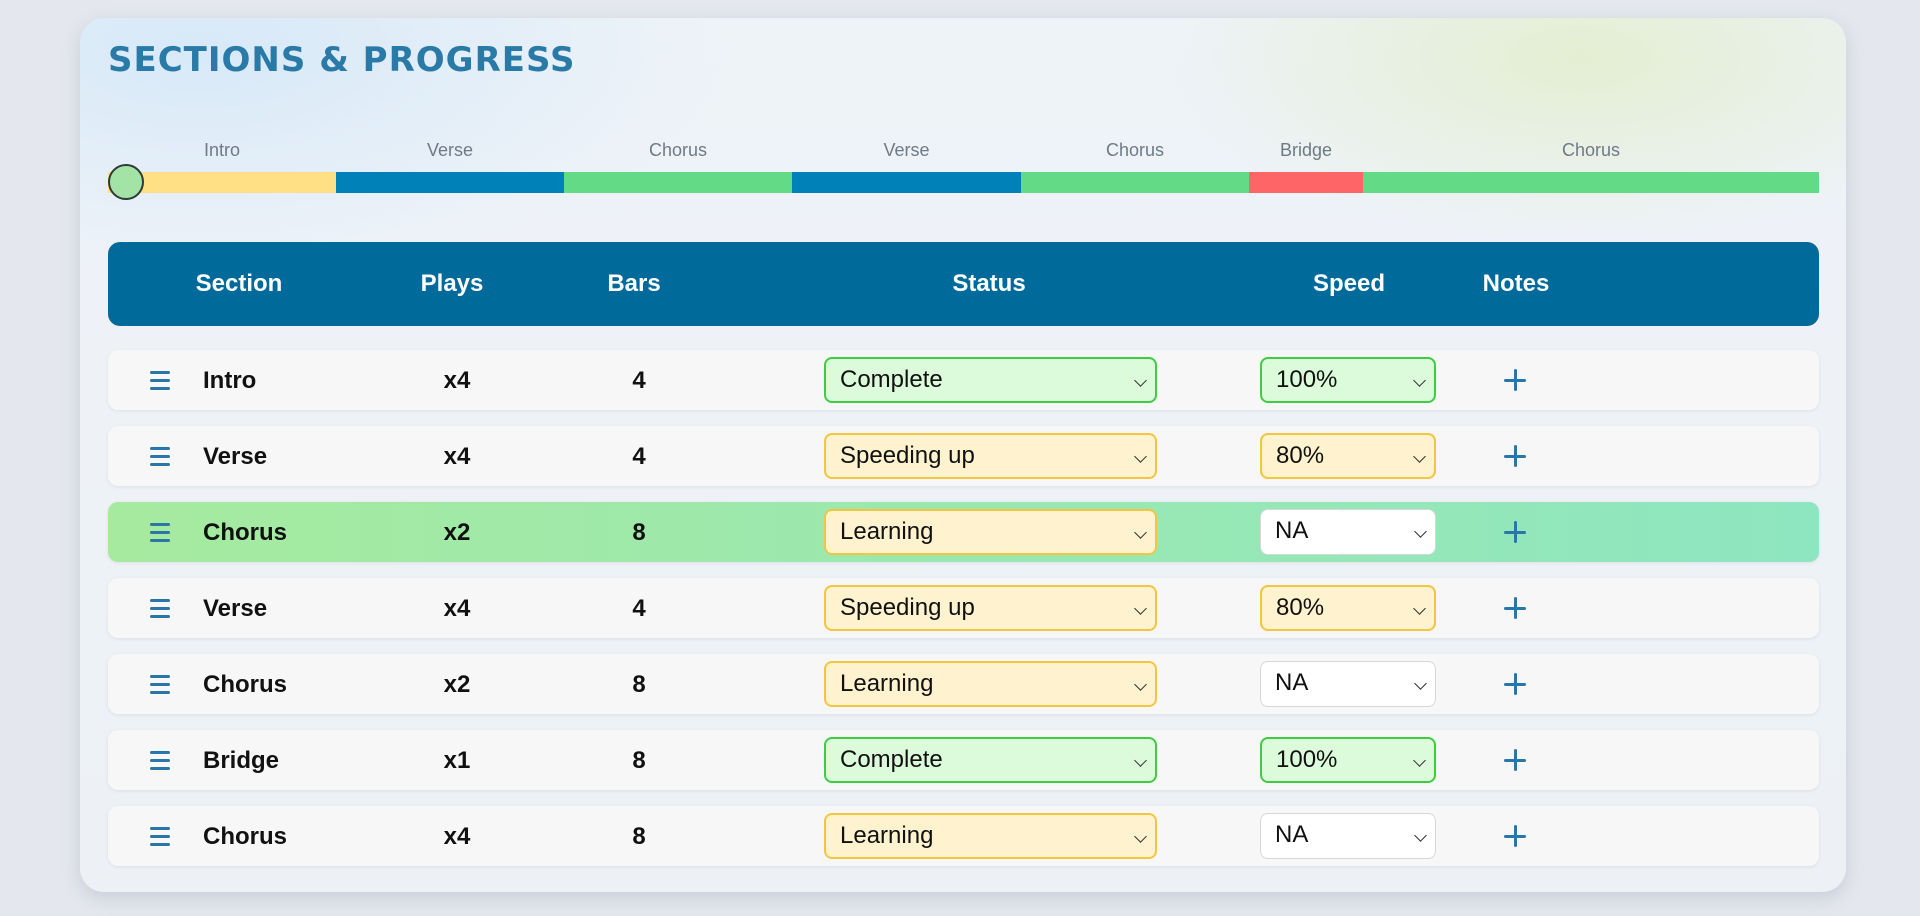  Describe the element at coordinates (457, 760) in the screenshot. I see `plays-count: x1` at that location.